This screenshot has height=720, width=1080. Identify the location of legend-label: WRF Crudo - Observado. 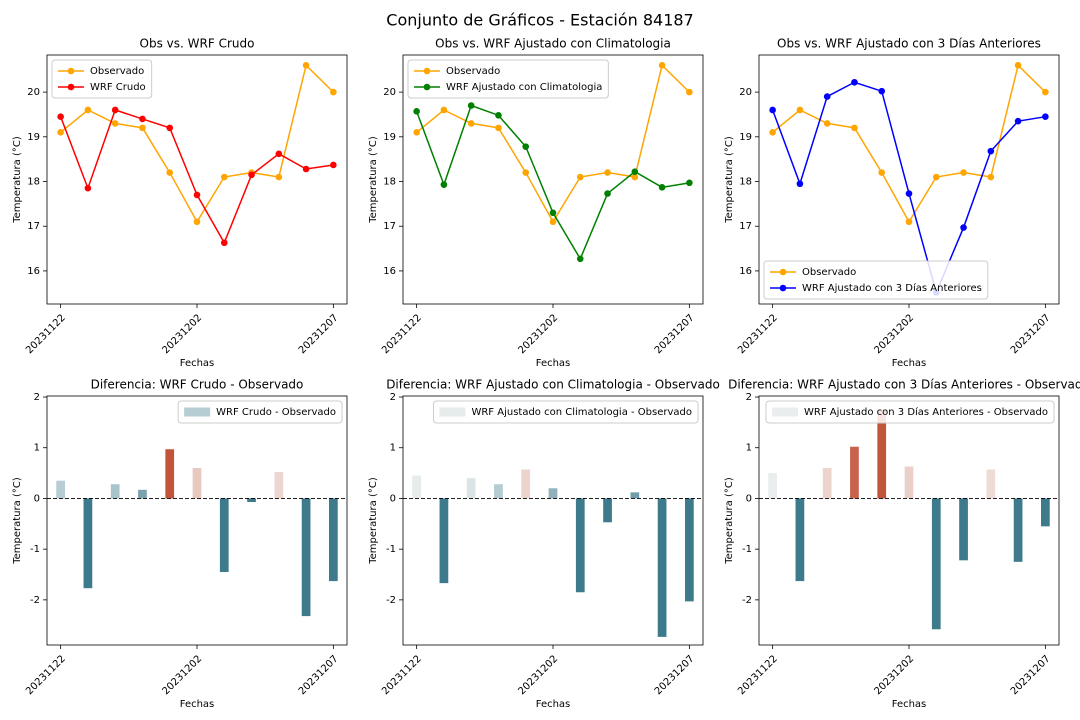
(276, 412).